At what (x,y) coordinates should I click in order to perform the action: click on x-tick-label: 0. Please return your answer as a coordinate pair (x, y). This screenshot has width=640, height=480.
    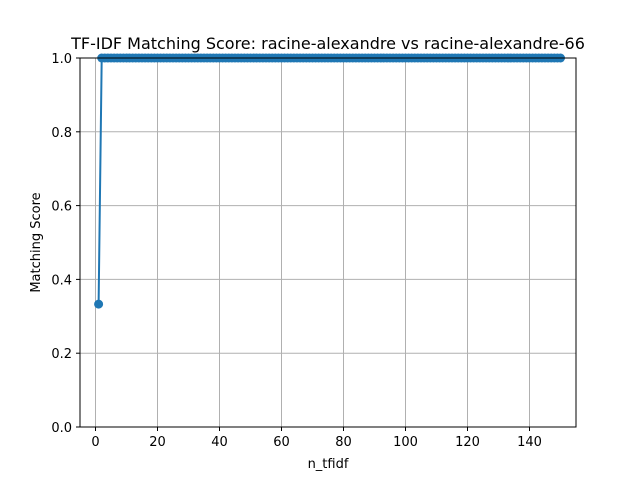
    Looking at the image, I should click on (95, 442).